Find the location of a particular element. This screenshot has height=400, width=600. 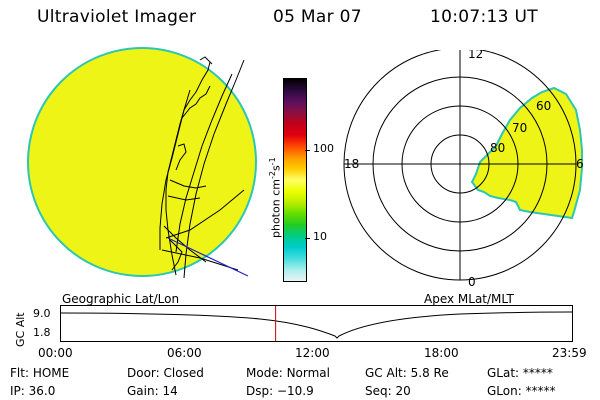

colorbar-unit-label: photon cm-2s-1 is located at coordinates (275, 197).